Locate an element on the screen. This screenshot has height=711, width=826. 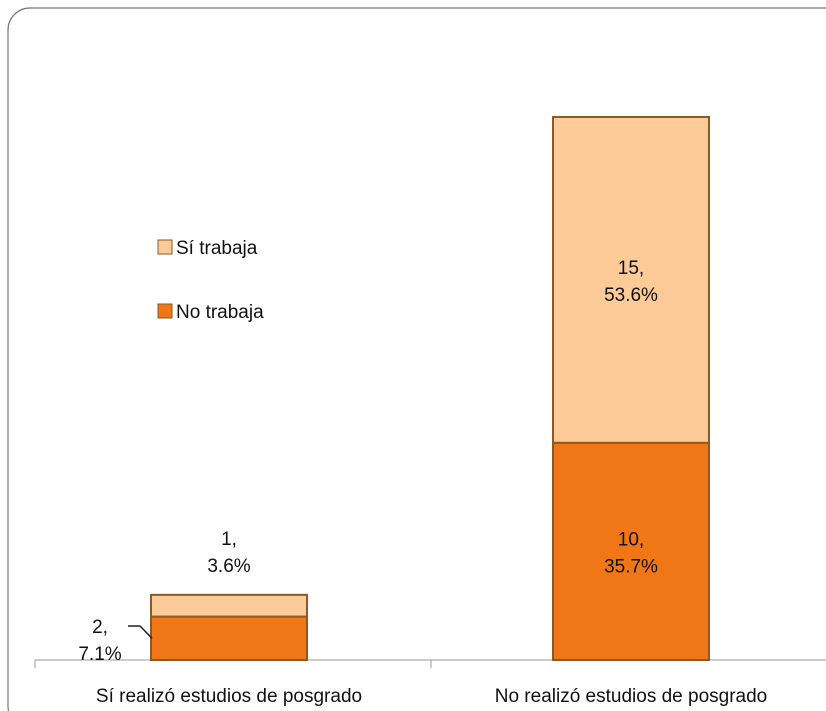
data-label: 15, 53.6% is located at coordinates (631, 282).